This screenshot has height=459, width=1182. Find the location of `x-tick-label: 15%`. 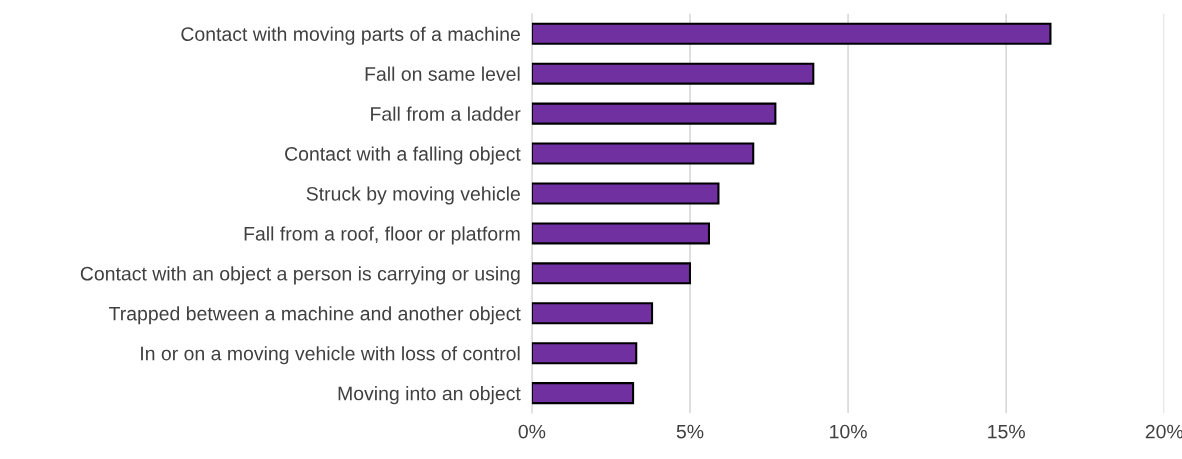

x-tick-label: 15% is located at coordinates (1006, 431).